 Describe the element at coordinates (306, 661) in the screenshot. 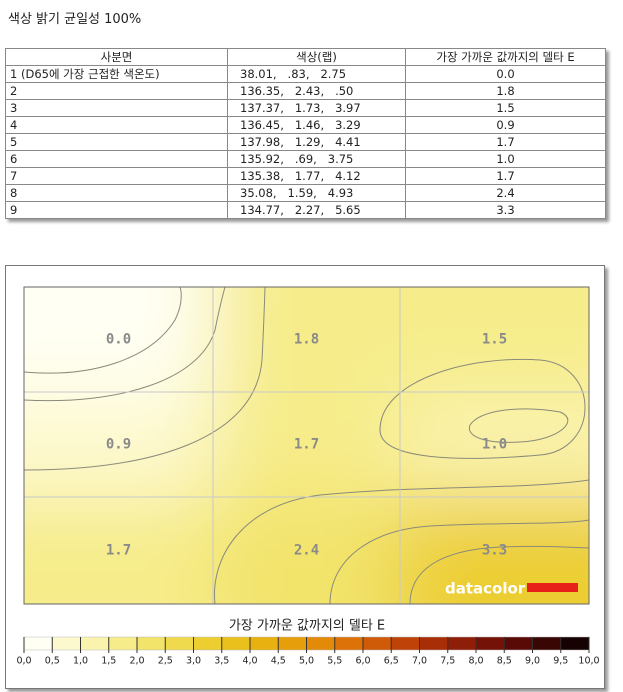

I see `colorbar-tick-label: 5,0` at that location.